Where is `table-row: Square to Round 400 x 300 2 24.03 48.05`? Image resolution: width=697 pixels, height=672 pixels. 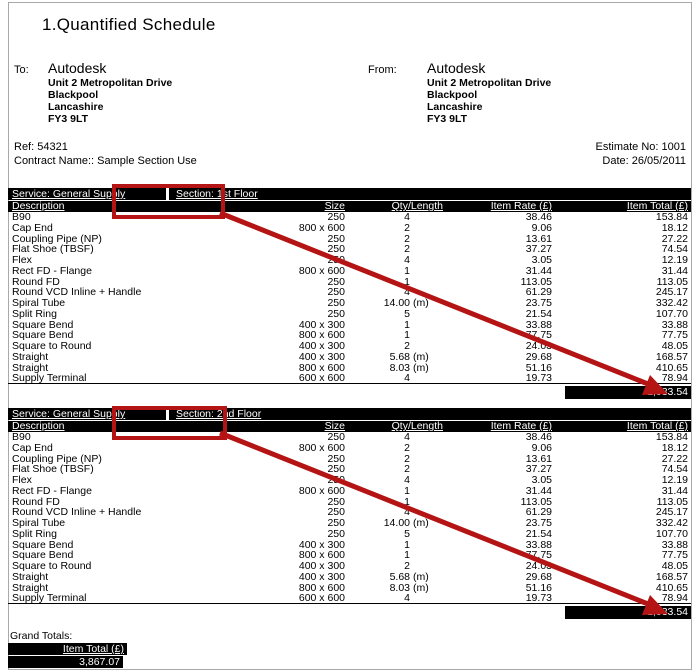
table-row: Square to Round 400 x 300 2 24.03 48.05 is located at coordinates (349, 346).